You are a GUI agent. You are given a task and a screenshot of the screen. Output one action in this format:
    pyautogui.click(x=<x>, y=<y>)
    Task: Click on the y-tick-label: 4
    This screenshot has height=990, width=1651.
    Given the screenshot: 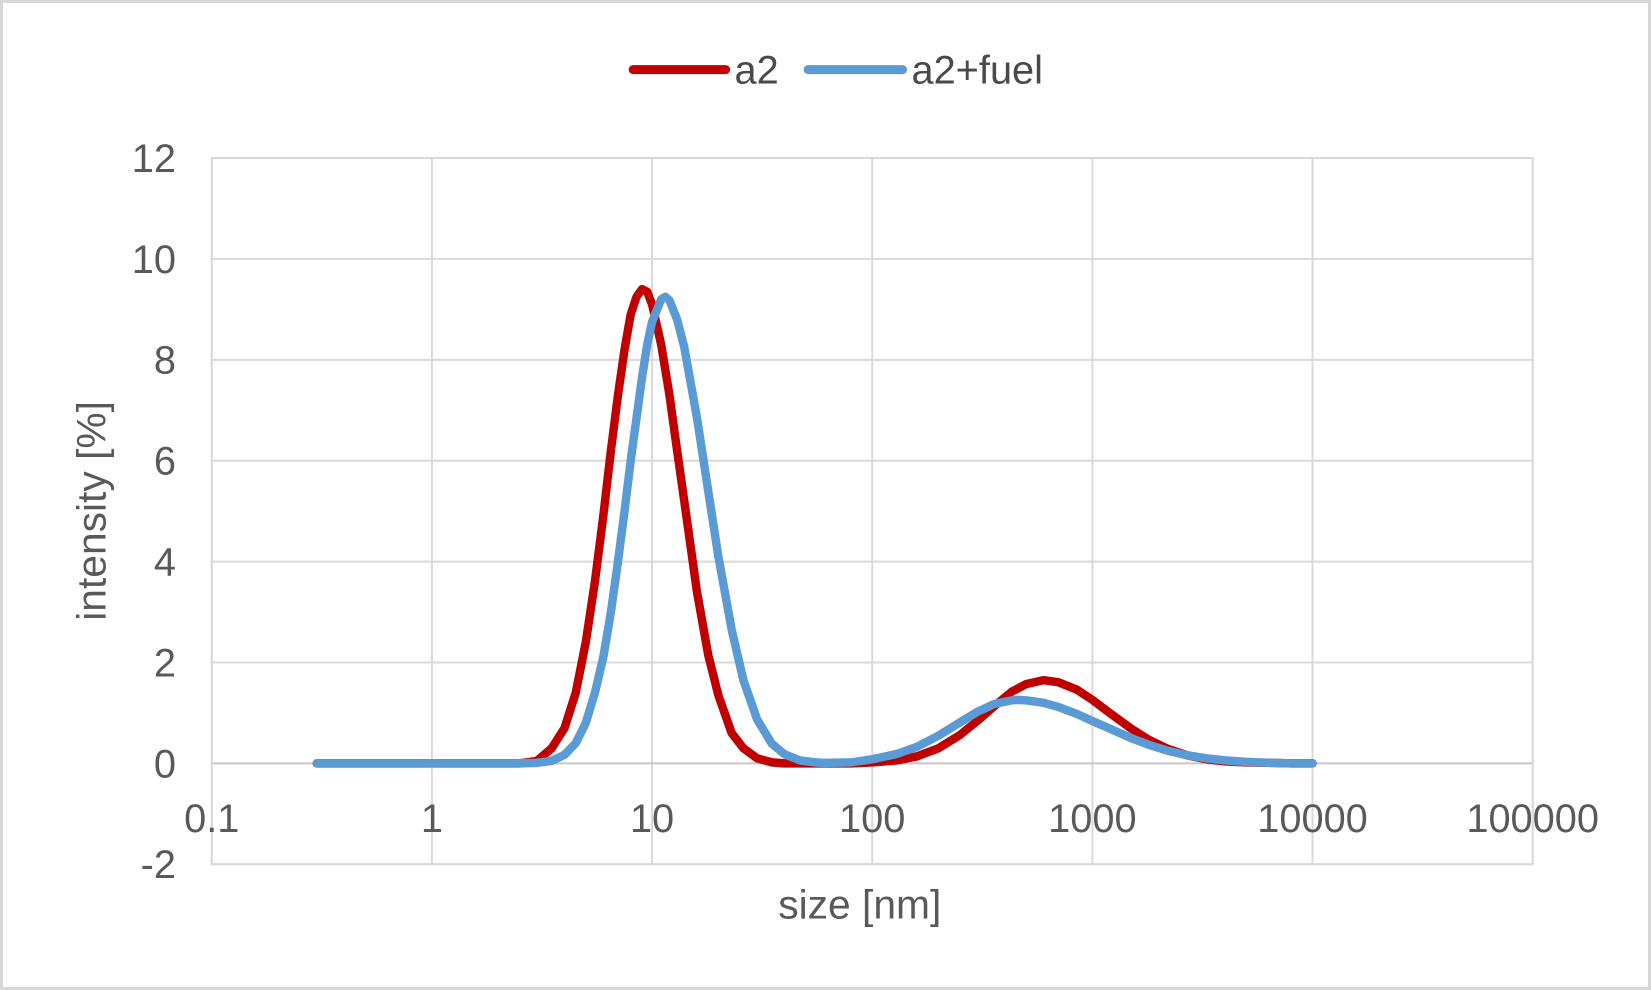 What is the action you would take?
    pyautogui.click(x=165, y=563)
    